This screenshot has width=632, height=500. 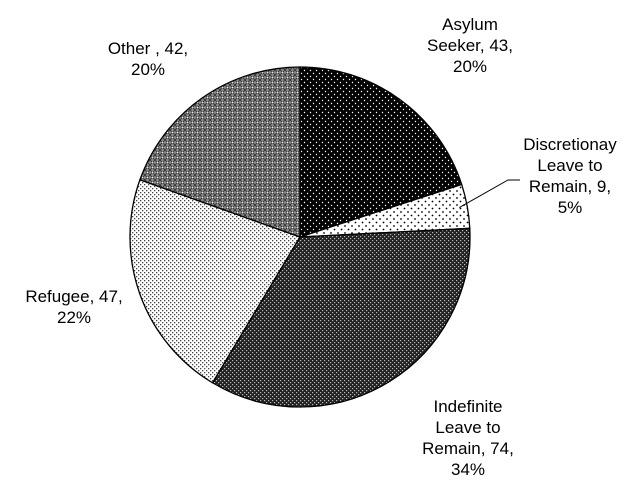 What do you see at coordinates (570, 144) in the screenshot?
I see `slice-label-line: Discretionay` at bounding box center [570, 144].